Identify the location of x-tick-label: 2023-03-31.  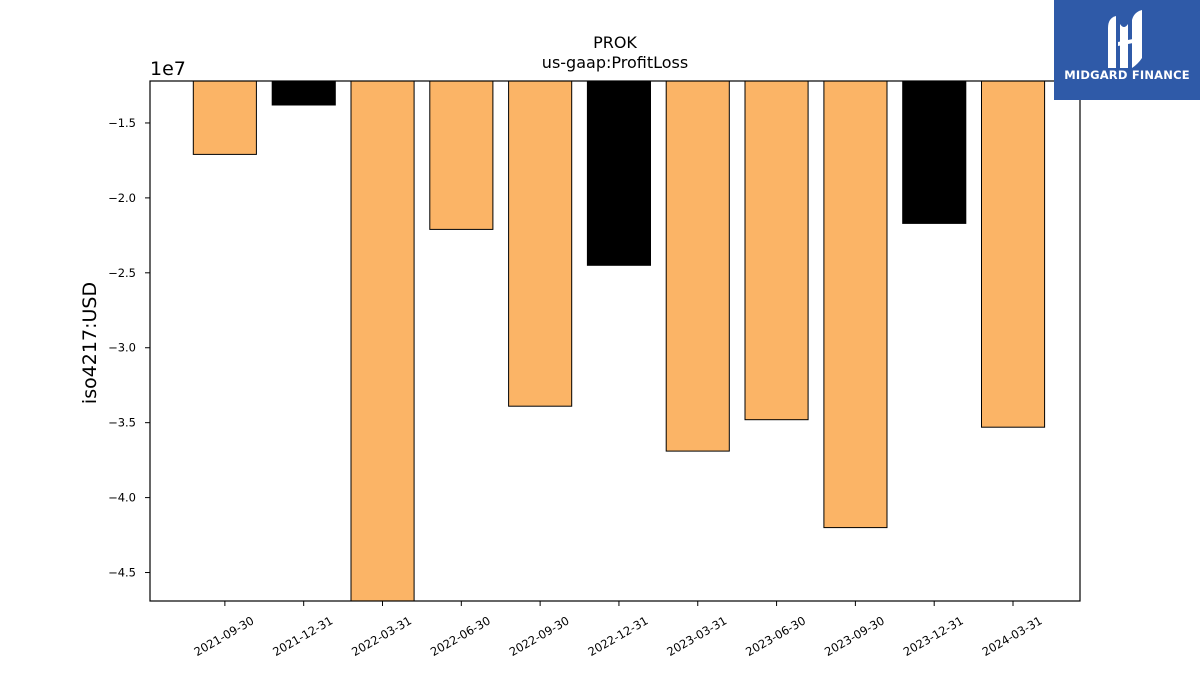
(696, 636).